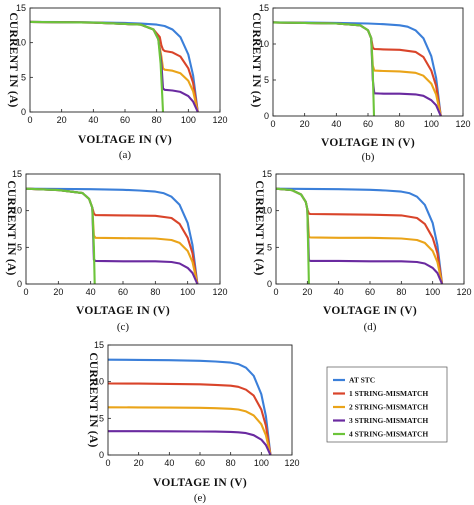 The image size is (474, 505). I want to click on legend-label-stc: AT STC, so click(362, 380).